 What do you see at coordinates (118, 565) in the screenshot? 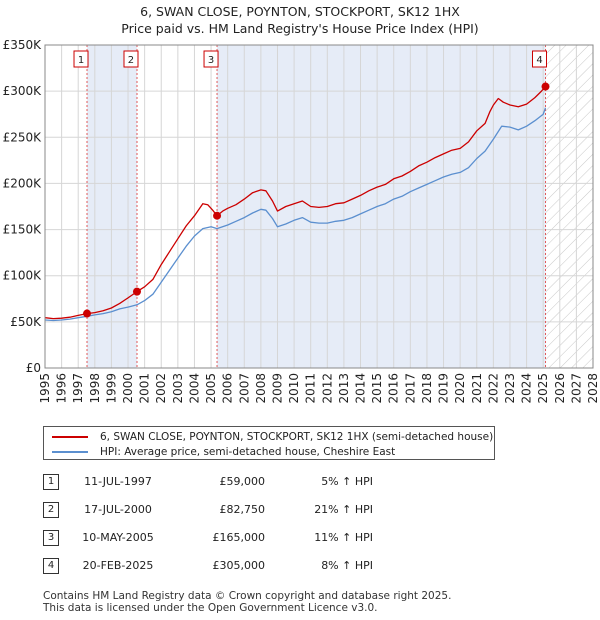
I see `sale-date: 20-FEB-2025` at bounding box center [118, 565].